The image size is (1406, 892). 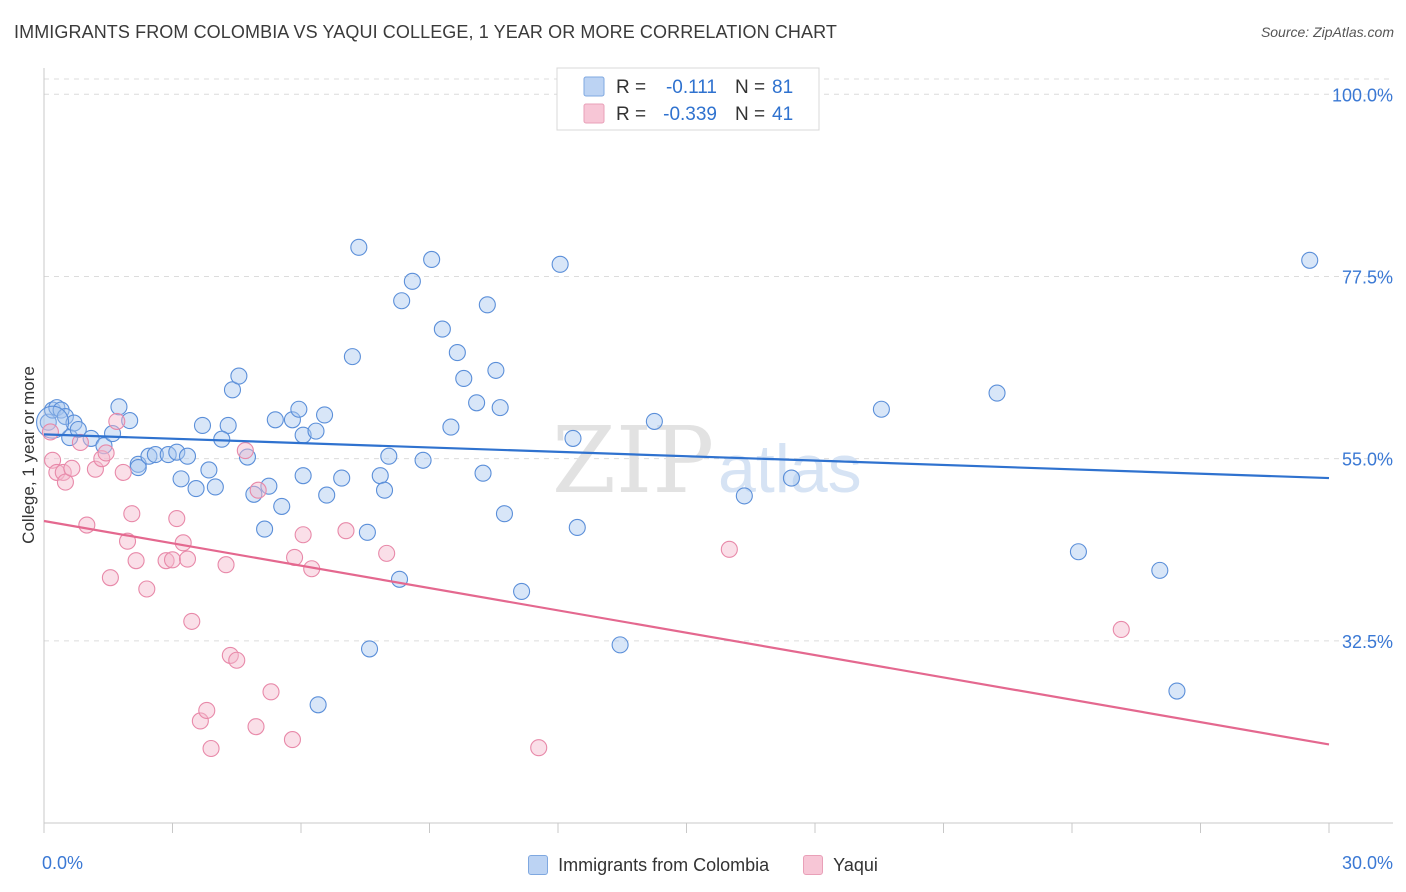 I want to click on legend-n-value-1: 81, so click(x=782, y=87).